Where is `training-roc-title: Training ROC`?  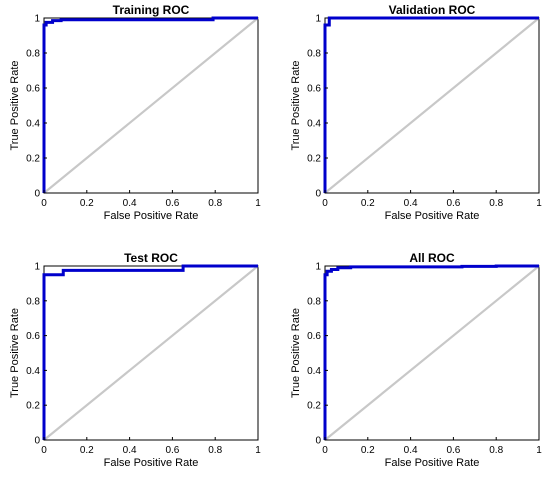
training-roc-title: Training ROC is located at coordinates (151, 10).